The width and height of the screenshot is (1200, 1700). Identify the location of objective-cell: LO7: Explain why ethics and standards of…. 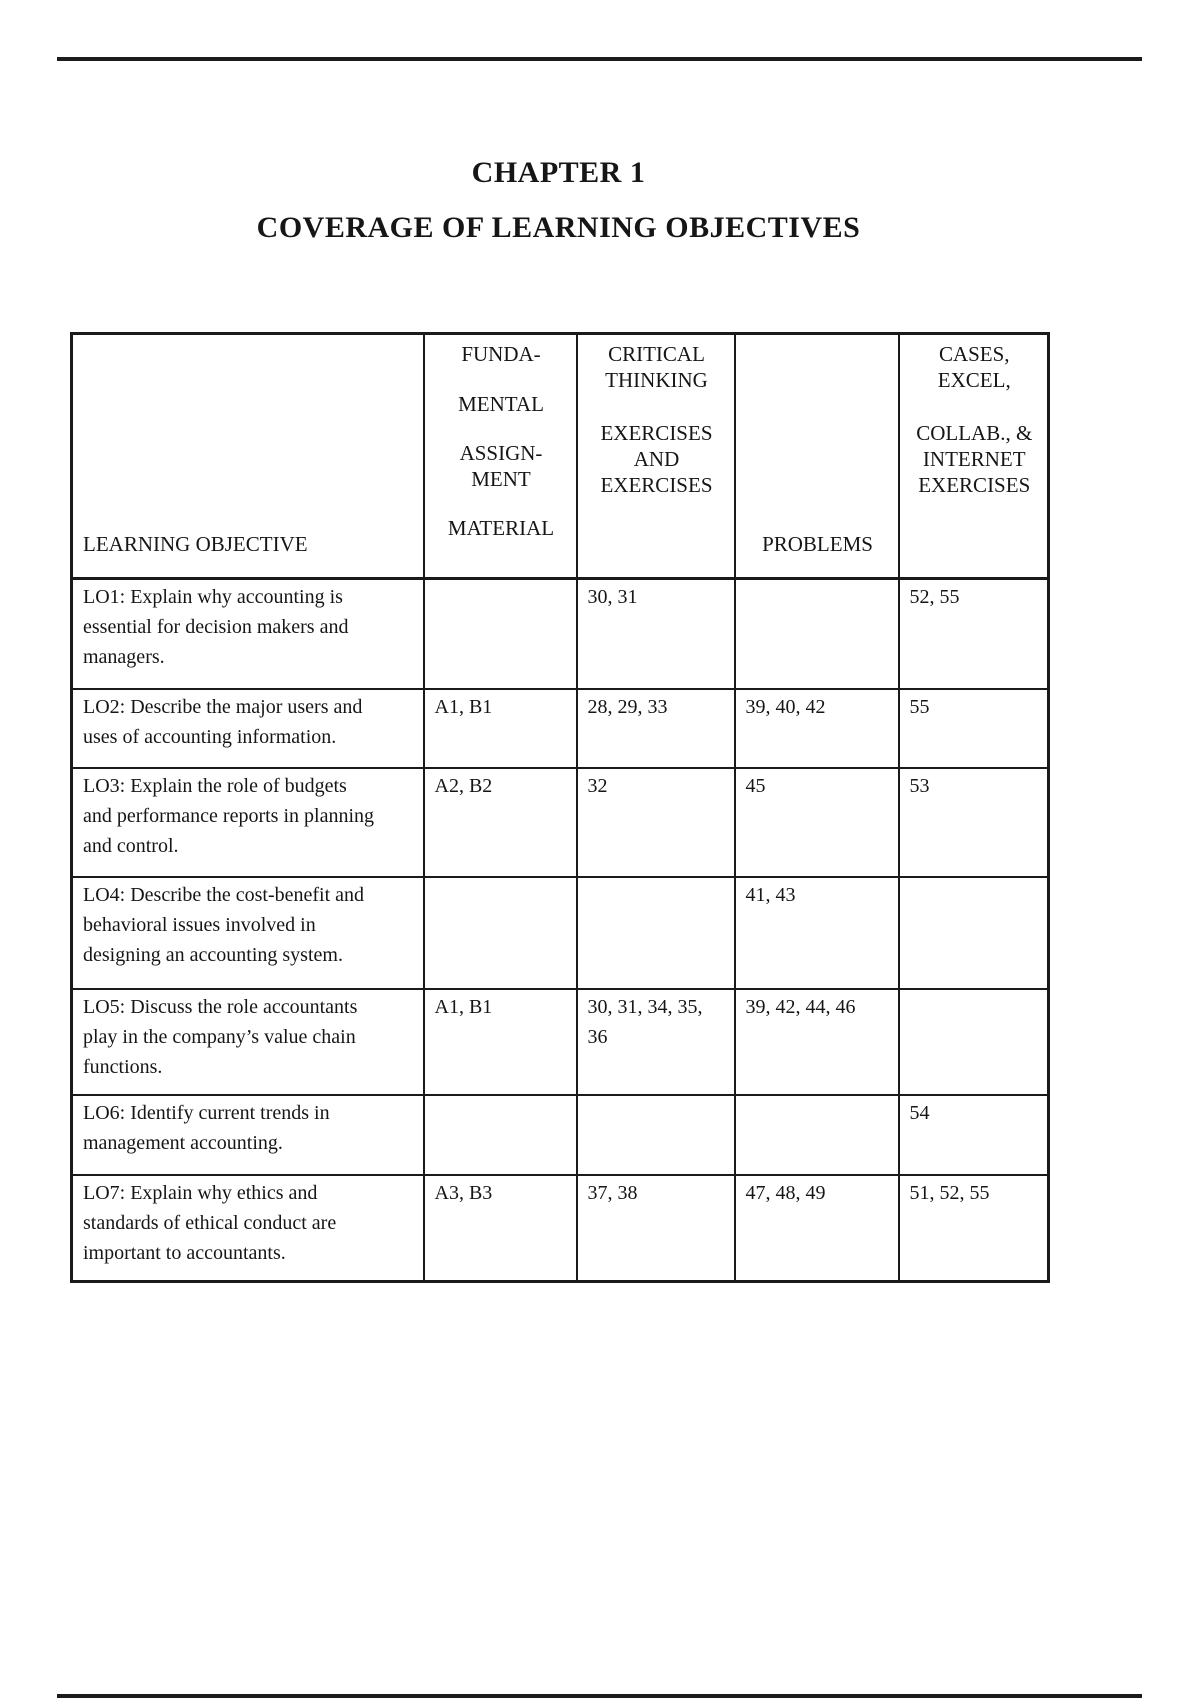
(247, 1228).